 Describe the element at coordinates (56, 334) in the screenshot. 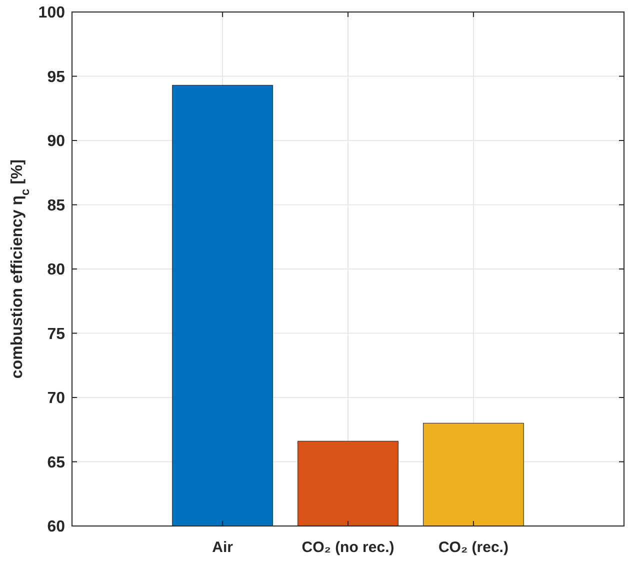

I see `y-tick-label: 75` at that location.